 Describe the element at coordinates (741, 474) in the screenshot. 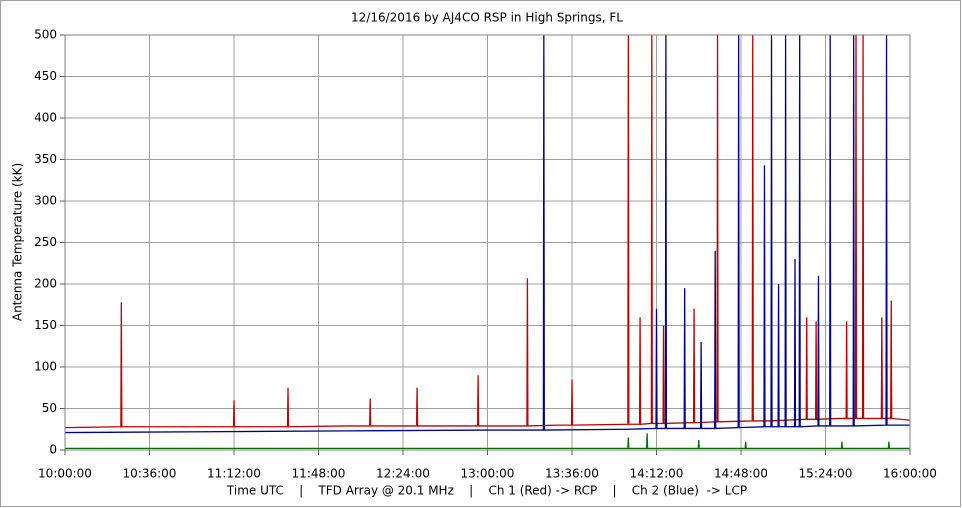

I see `x-tick-label: 14:48:00` at that location.